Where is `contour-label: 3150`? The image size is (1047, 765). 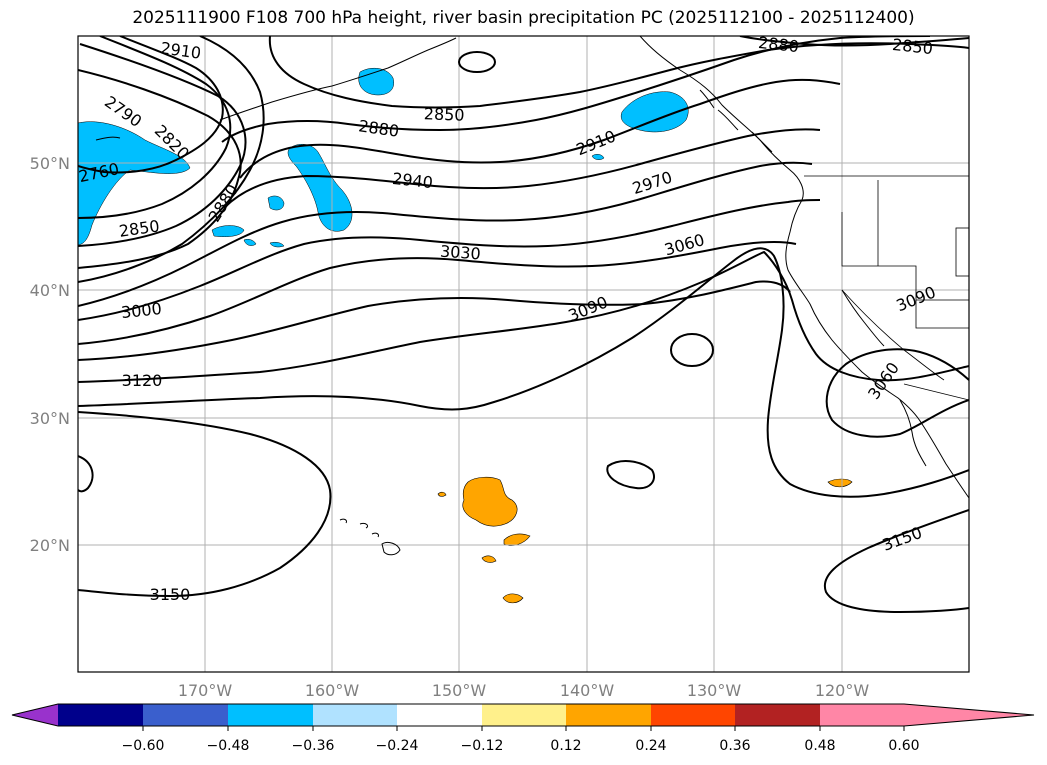 contour-label: 3150 is located at coordinates (170, 594).